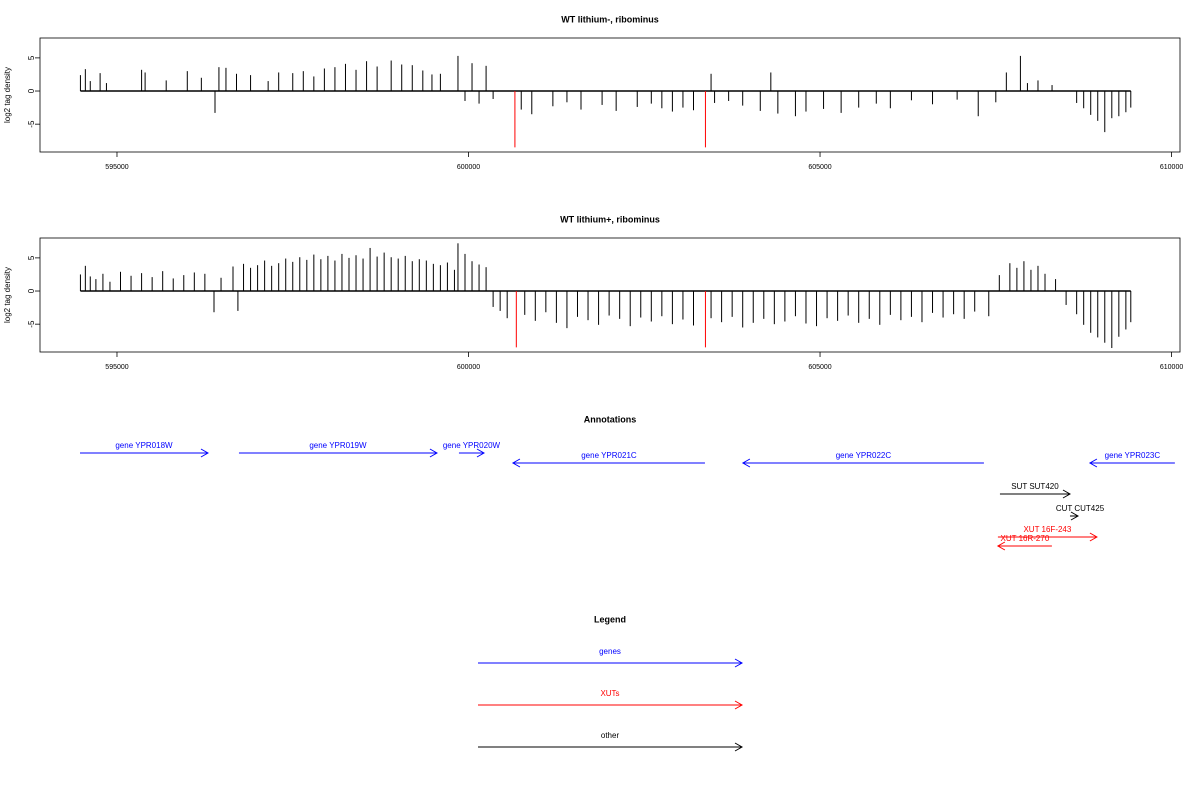 This screenshot has height=800, width=1200. Describe the element at coordinates (144, 445) in the screenshot. I see `feature-label: gene YPR018W` at that location.